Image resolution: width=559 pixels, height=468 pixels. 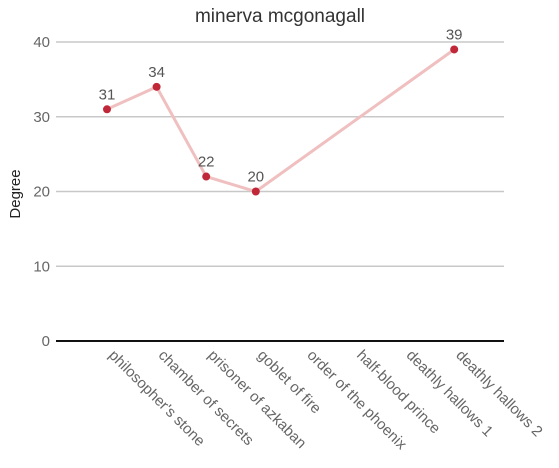 What do you see at coordinates (156, 72) in the screenshot?
I see `data-label: 34` at bounding box center [156, 72].